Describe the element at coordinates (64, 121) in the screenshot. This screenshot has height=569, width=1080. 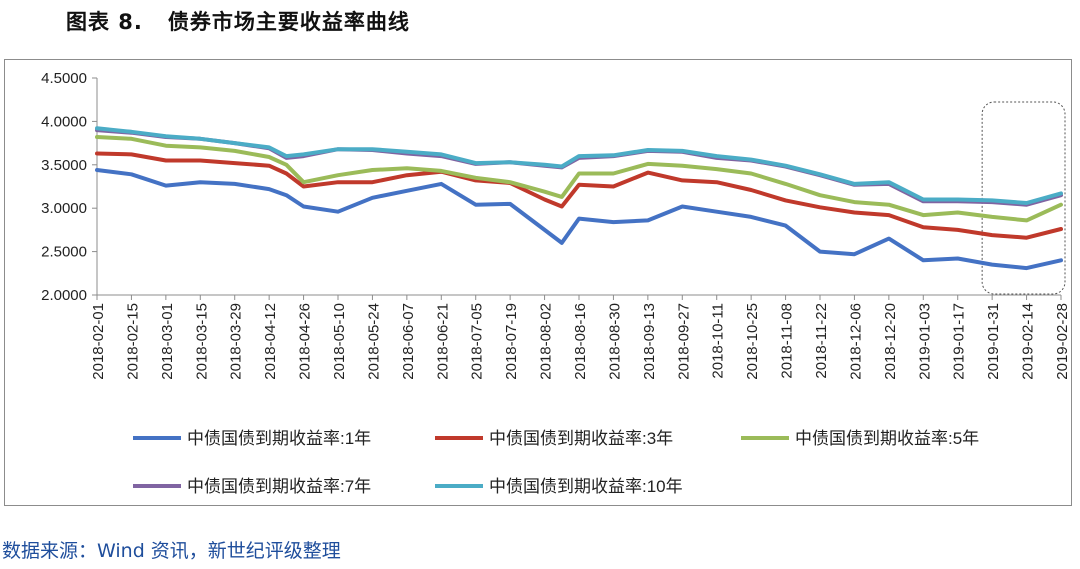
I see `y-tick-label: 4.0000` at that location.